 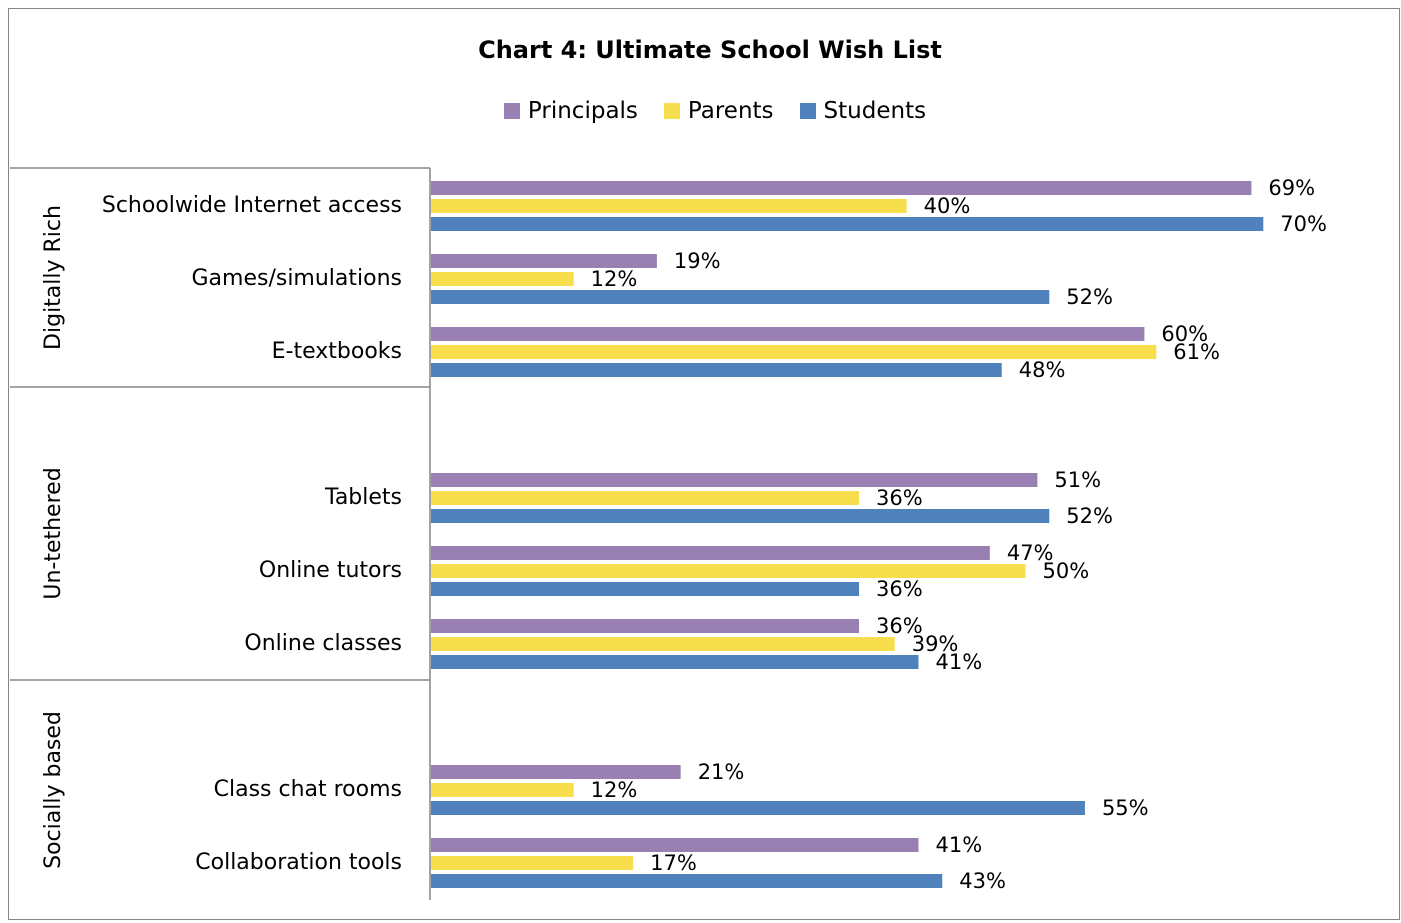 I want to click on group-label: Digitally Rich, so click(x=53, y=277).